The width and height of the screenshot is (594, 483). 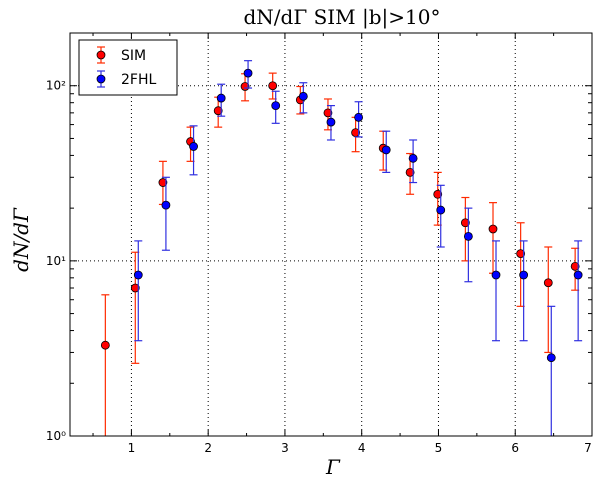 I want to click on legend: SIM 2FHL, so click(x=128, y=67).